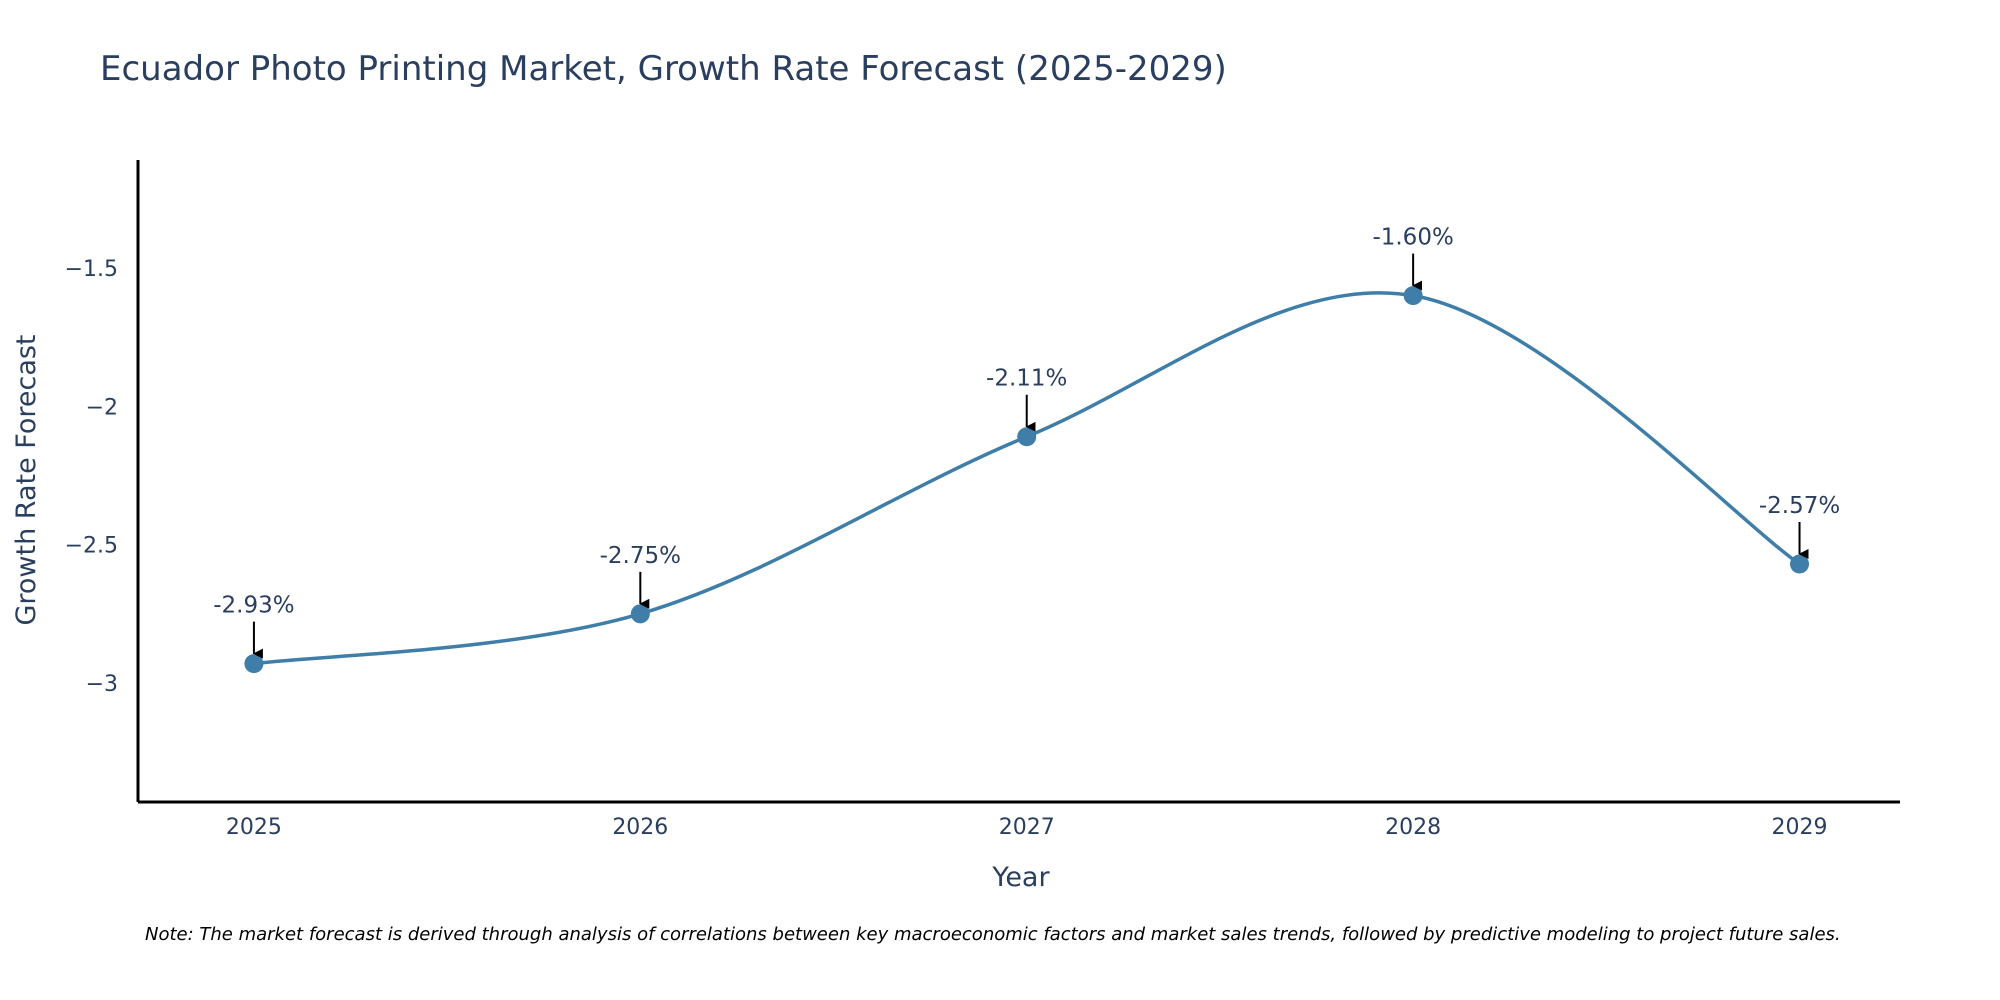  Describe the element at coordinates (26, 479) in the screenshot. I see `y-axis-title: Growth Rate Forecast` at that location.